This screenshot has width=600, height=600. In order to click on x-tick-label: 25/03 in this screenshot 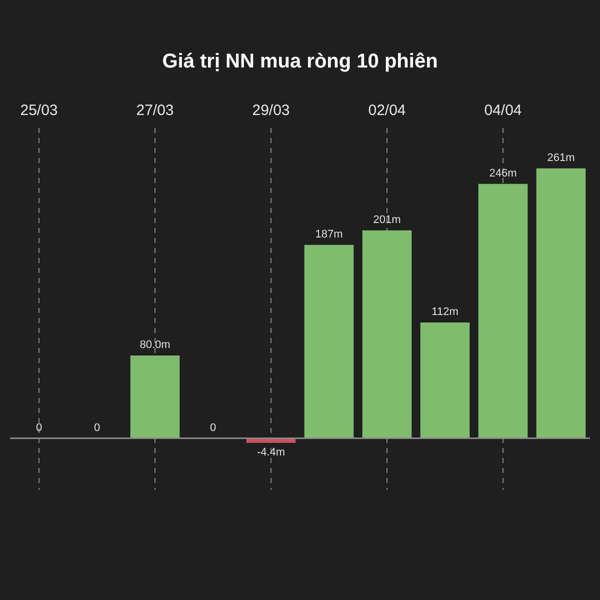, I will do `click(39, 111)`.